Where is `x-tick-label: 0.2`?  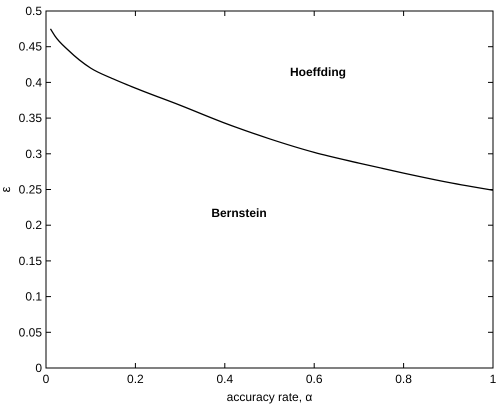 x-tick-label: 0.2 is located at coordinates (135, 379).